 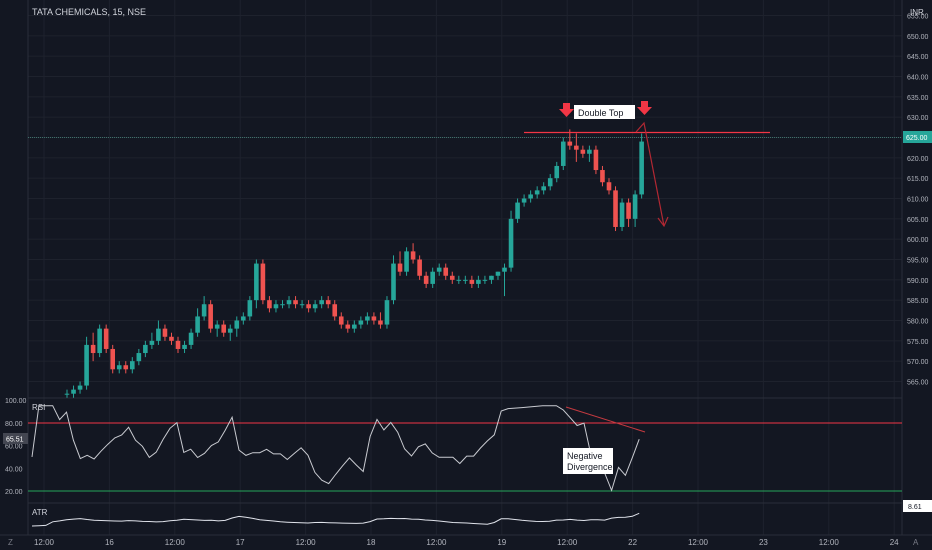 What do you see at coordinates (10, 542) in the screenshot?
I see `tv-logo-icon: Z` at bounding box center [10, 542].